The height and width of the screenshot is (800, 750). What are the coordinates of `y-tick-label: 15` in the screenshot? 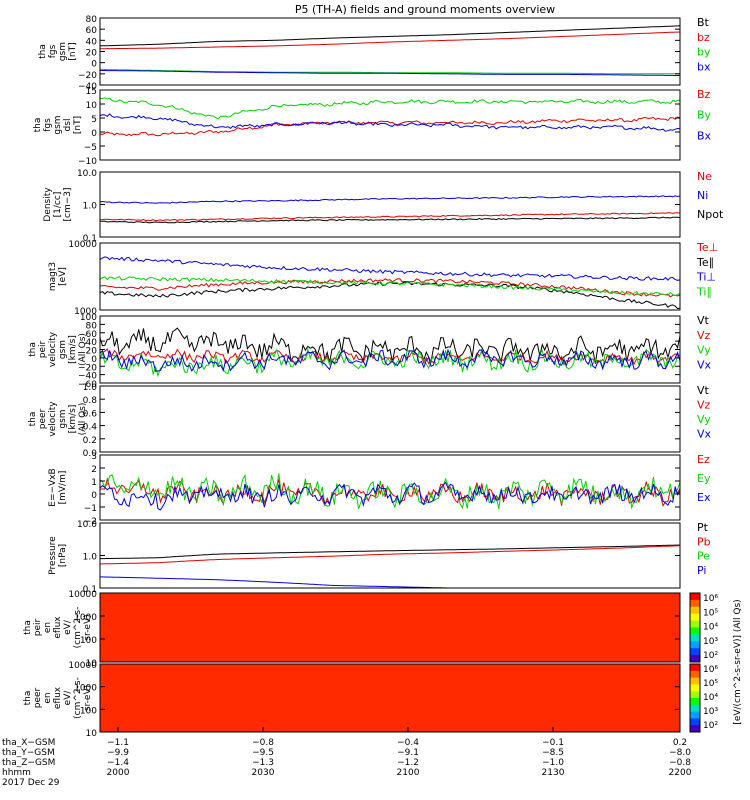 It's located at (91, 92).